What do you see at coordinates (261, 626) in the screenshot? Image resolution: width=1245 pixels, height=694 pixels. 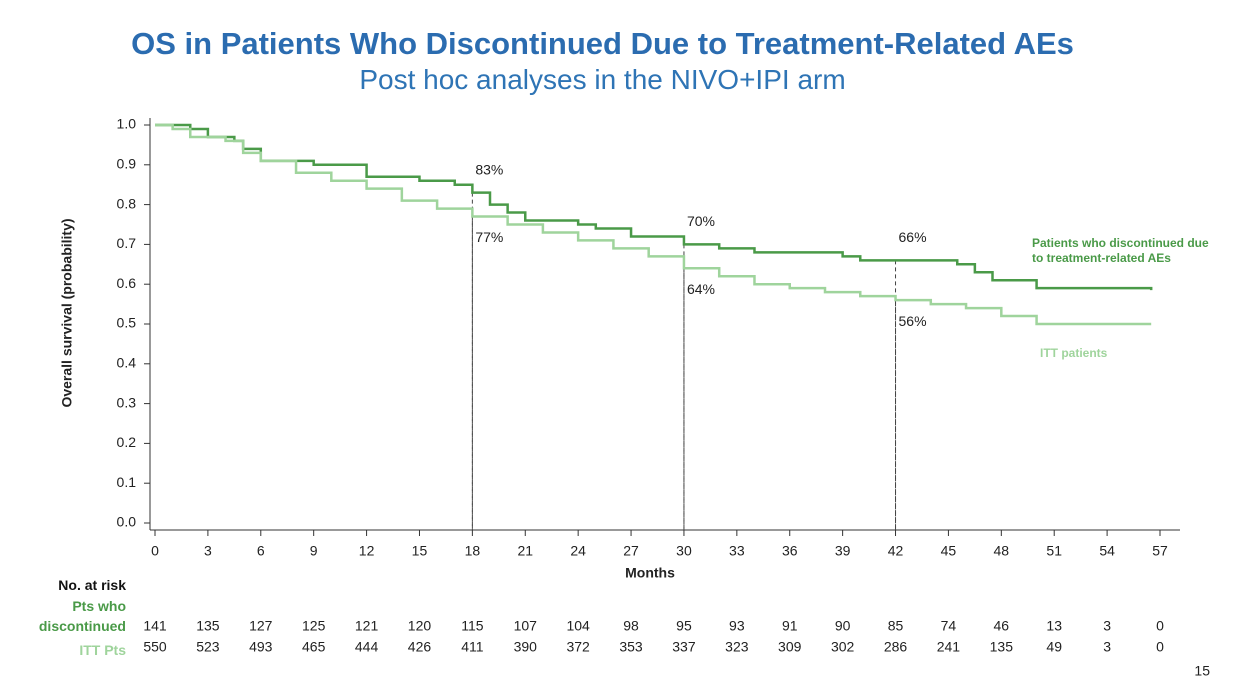 I see `risk-count: 127` at bounding box center [261, 626].